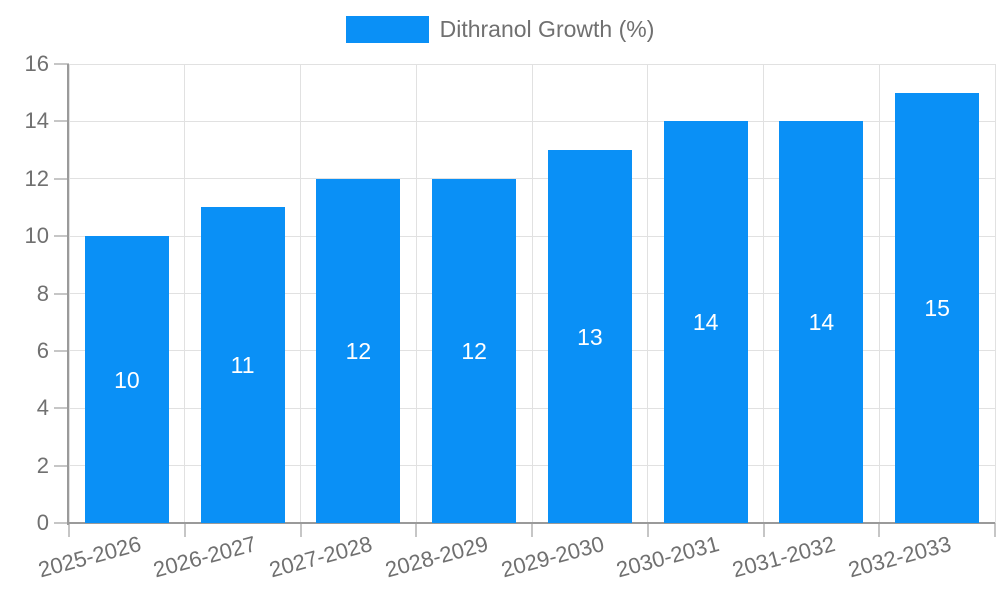  I want to click on y-tick-label: 6, so click(42, 350).